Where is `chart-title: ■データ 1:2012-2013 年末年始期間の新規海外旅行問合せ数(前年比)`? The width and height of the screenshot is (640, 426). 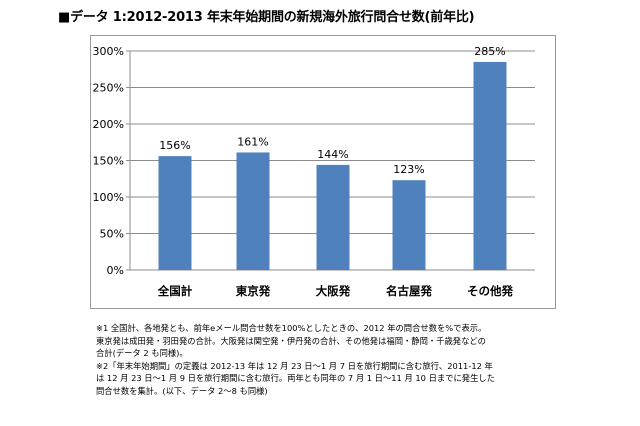
chart-title: ■データ 1:2012-2013 年末年始期間の新規海外旅行問合せ数(前年比) is located at coordinates (266, 17).